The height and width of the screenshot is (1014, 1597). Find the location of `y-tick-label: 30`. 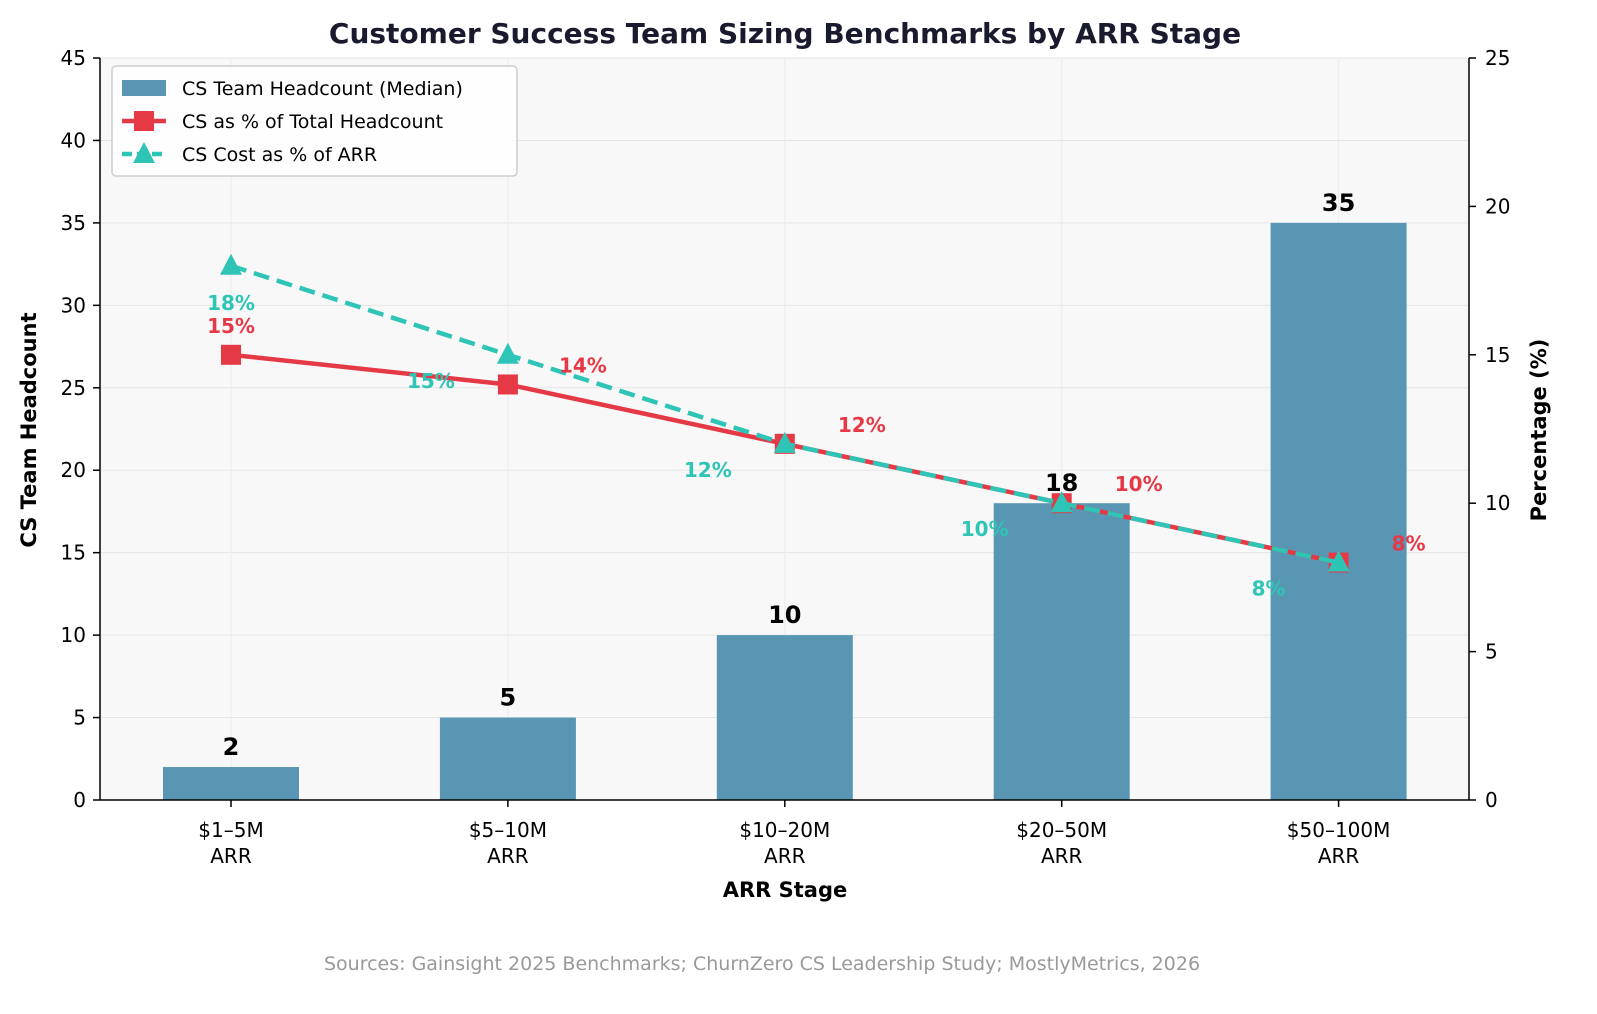

y-tick-label: 30 is located at coordinates (73, 305).